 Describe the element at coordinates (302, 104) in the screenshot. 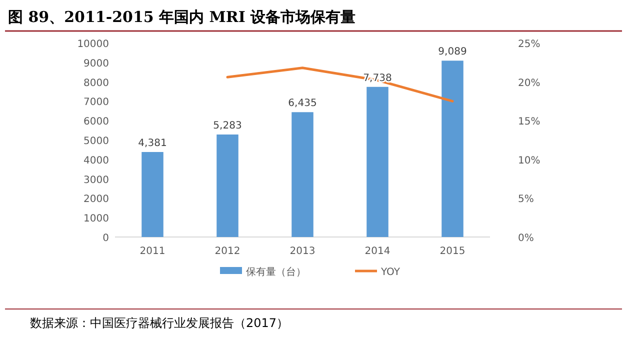

I see `data-label: 6,435` at that location.